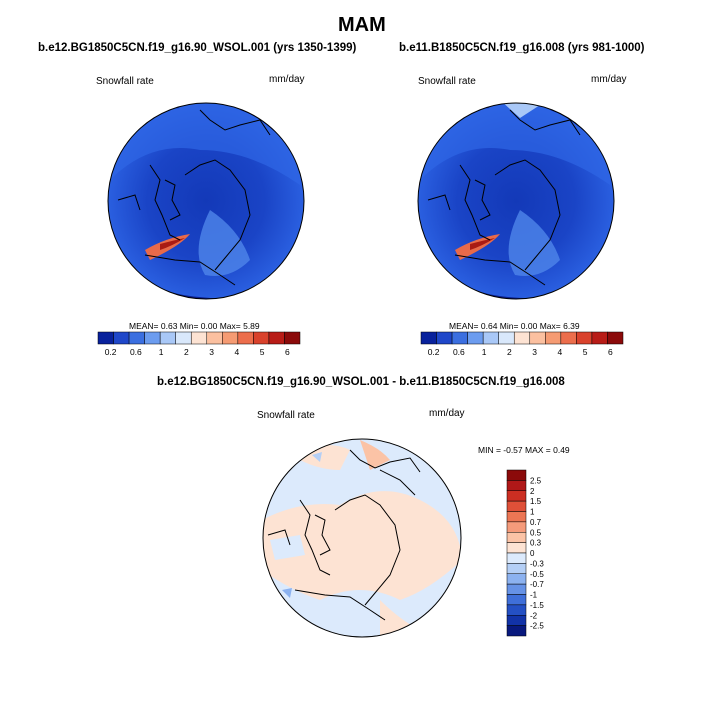 The image size is (722, 721). Describe the element at coordinates (609, 79) in the screenshot. I see `panel2-units-label: mm/day` at that location.